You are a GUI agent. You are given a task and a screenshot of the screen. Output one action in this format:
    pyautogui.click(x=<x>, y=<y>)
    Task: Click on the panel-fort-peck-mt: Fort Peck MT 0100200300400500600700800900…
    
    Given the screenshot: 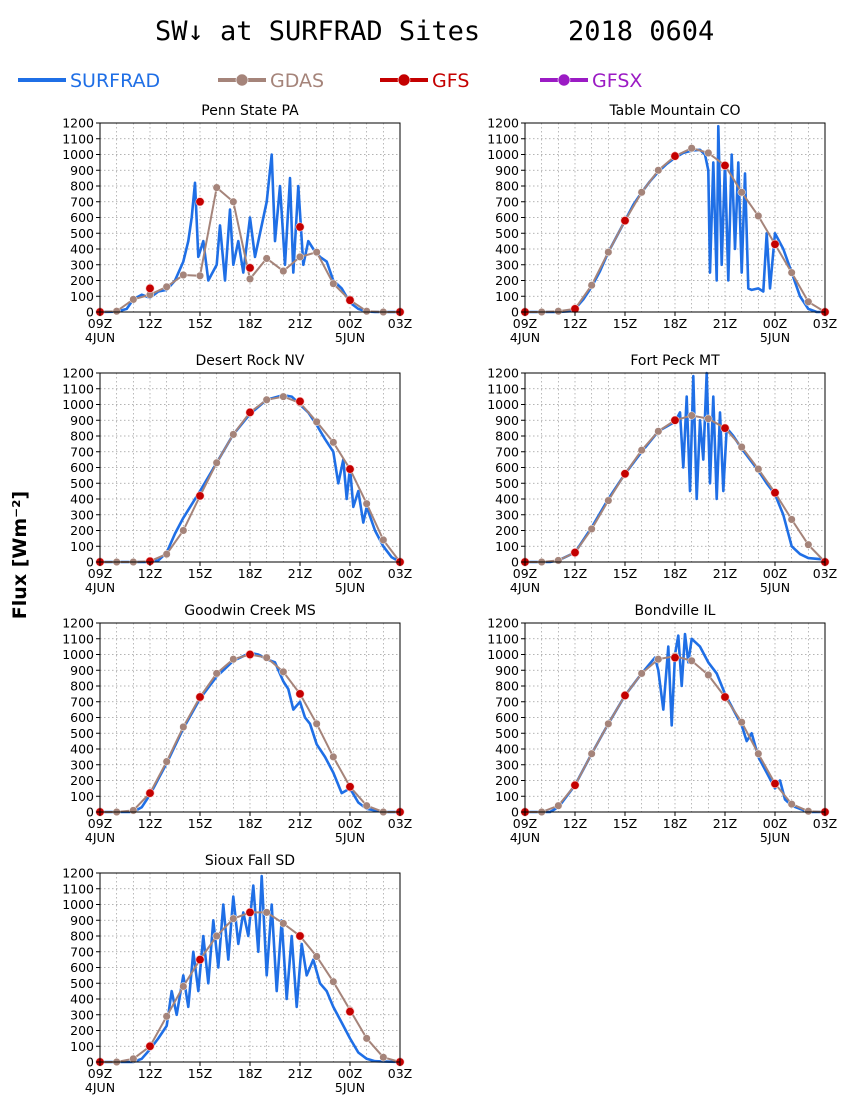 What is the action you would take?
    pyautogui.click(x=662, y=474)
    